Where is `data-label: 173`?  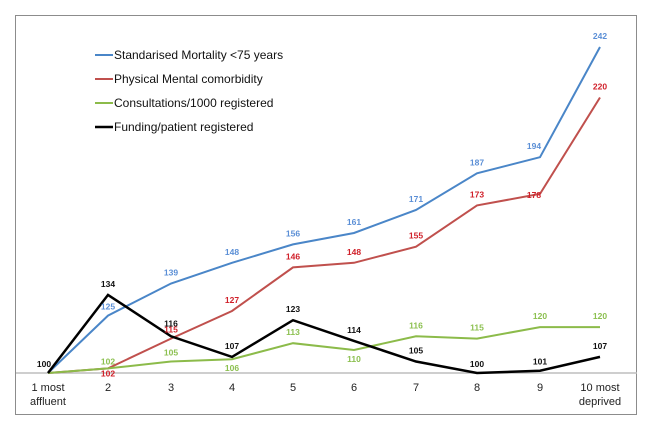 data-label: 173 is located at coordinates (477, 194).